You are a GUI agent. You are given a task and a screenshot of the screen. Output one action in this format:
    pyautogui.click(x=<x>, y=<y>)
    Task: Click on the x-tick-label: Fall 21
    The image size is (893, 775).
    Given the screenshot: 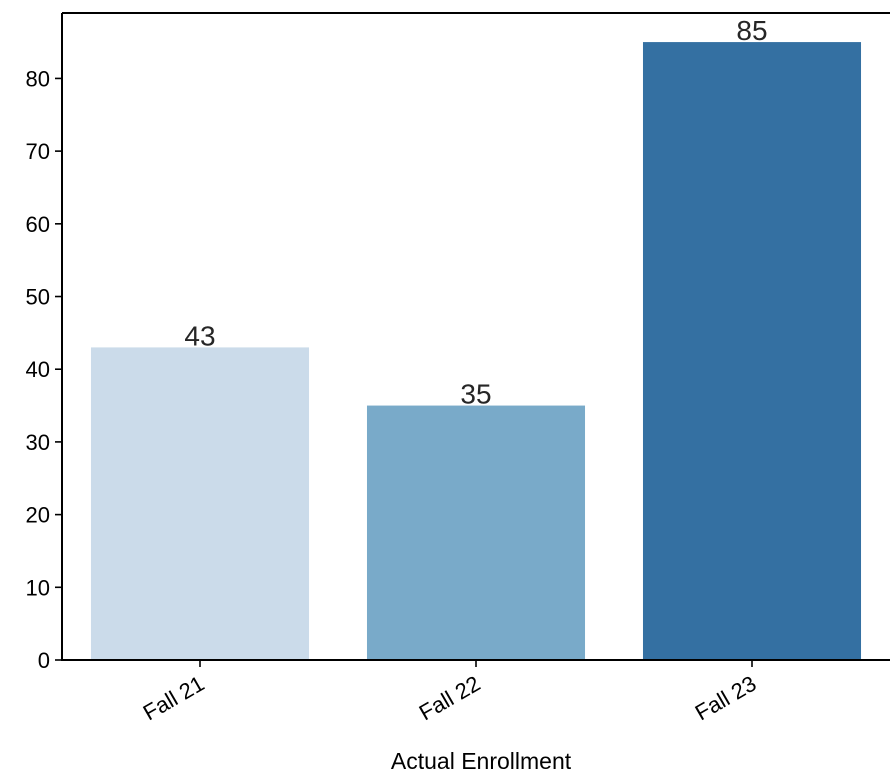 What is the action you would take?
    pyautogui.click(x=174, y=698)
    